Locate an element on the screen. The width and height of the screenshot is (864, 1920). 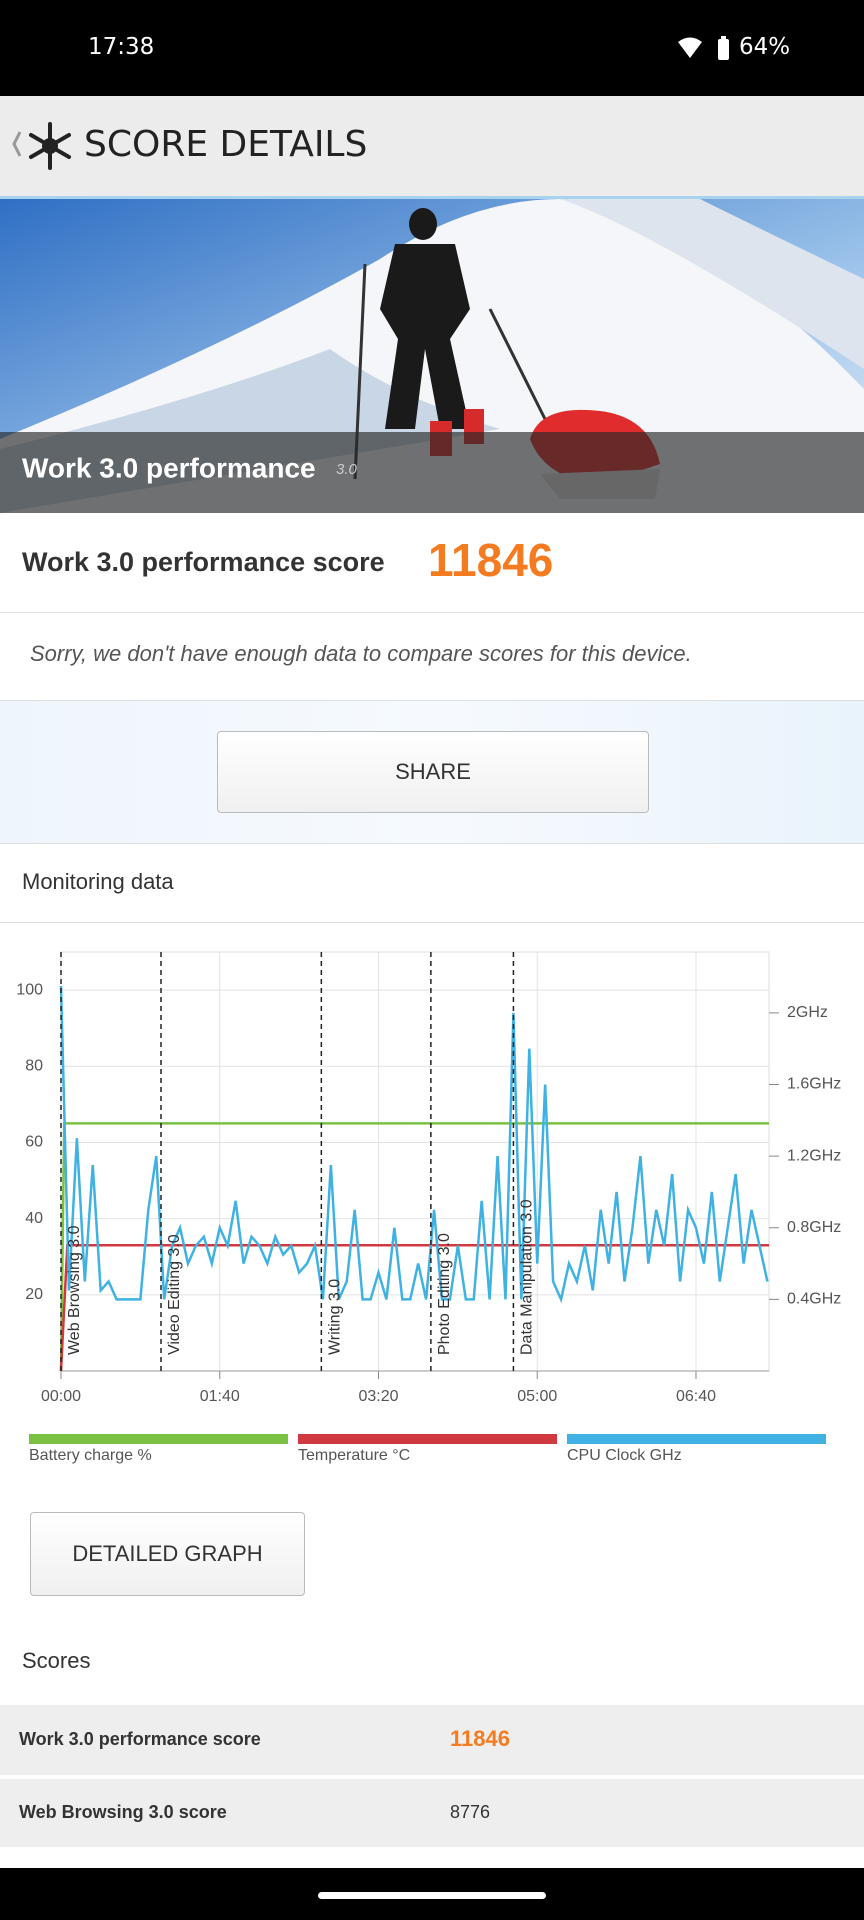
share-button: SHARE is located at coordinates (433, 772).